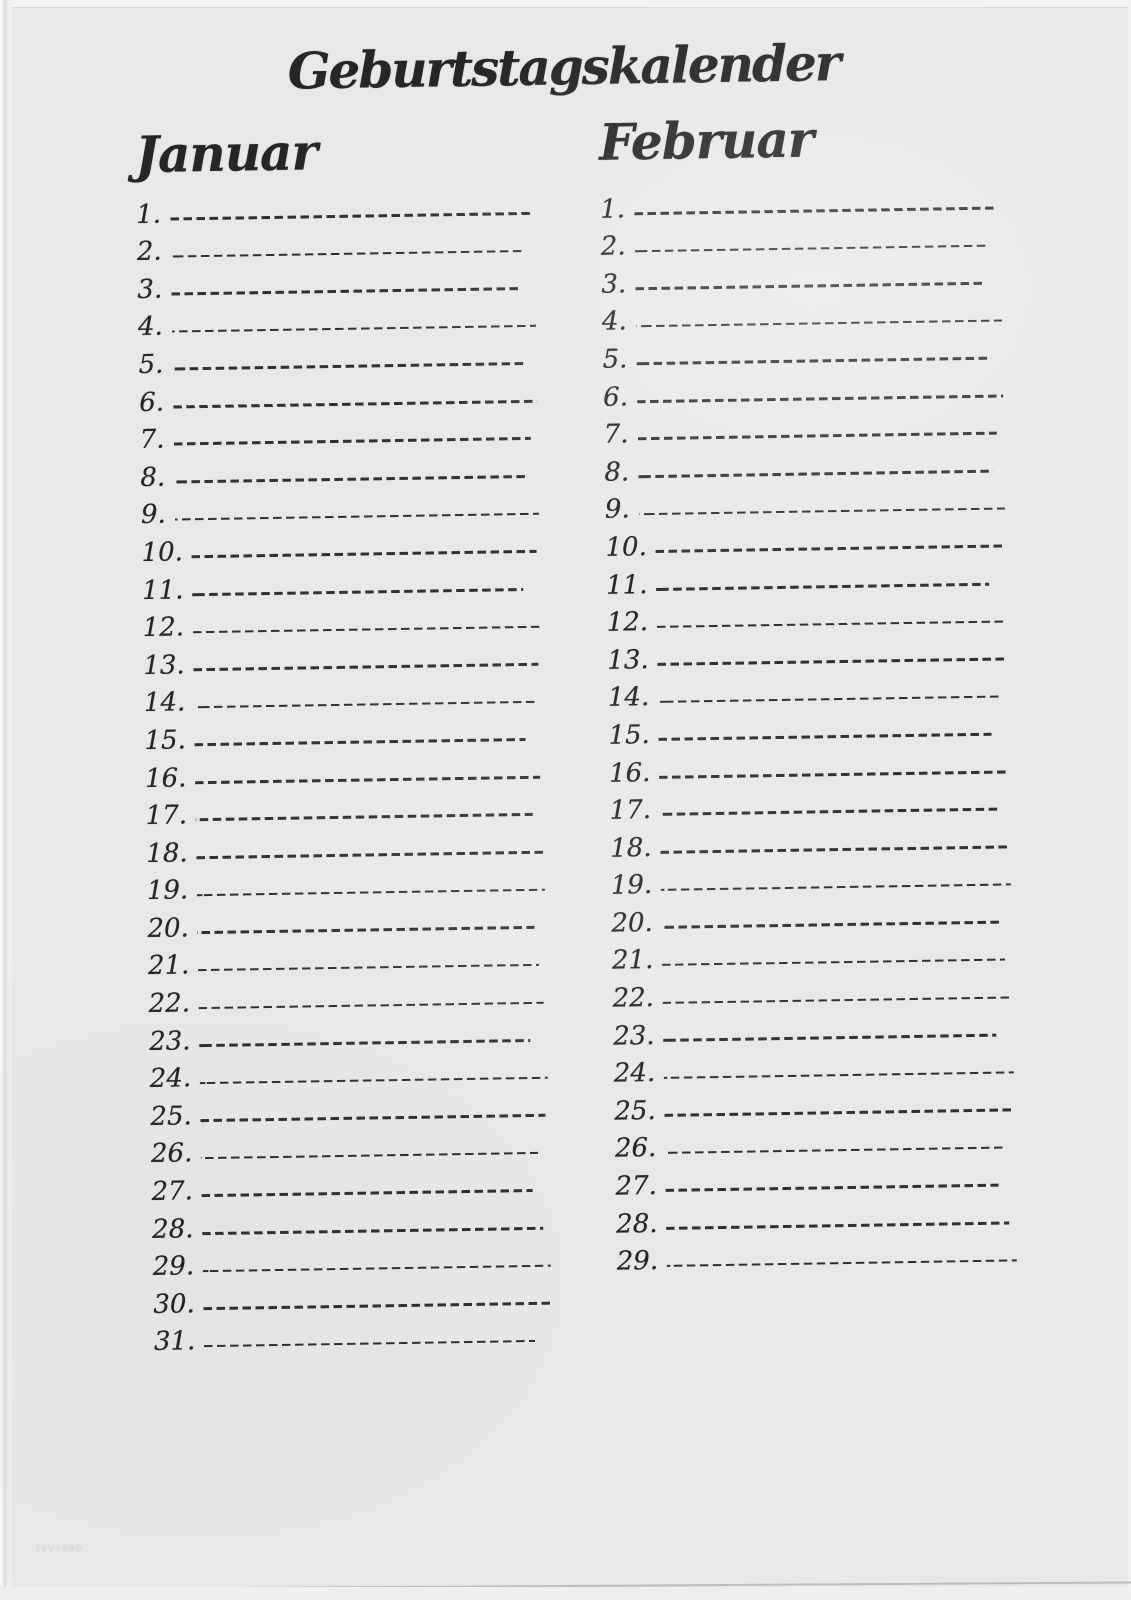 This screenshot has width=1131, height=1600. What do you see at coordinates (563, 67) in the screenshot?
I see `page-title: Geburtstagskalender` at bounding box center [563, 67].